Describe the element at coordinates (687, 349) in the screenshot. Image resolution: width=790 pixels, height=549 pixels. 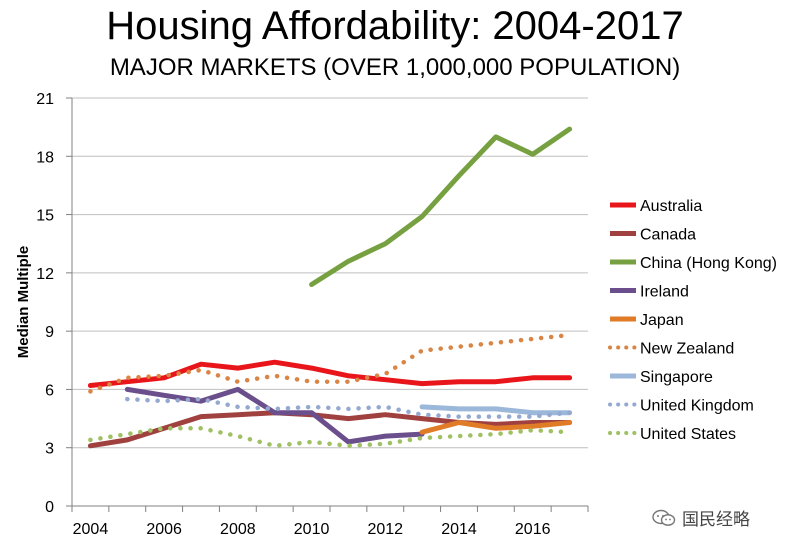
I see `legend-label-new-zealand: New Zealand` at that location.